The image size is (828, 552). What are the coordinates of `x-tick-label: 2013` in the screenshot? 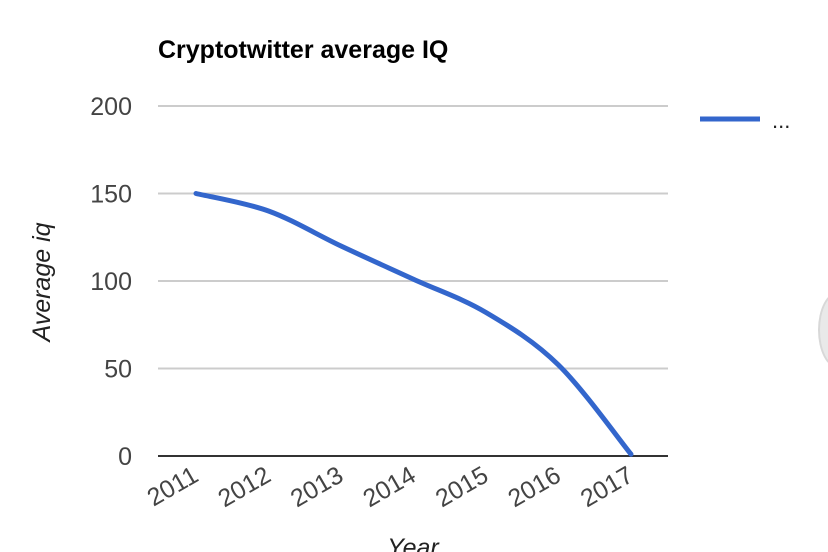 It's located at (317, 487).